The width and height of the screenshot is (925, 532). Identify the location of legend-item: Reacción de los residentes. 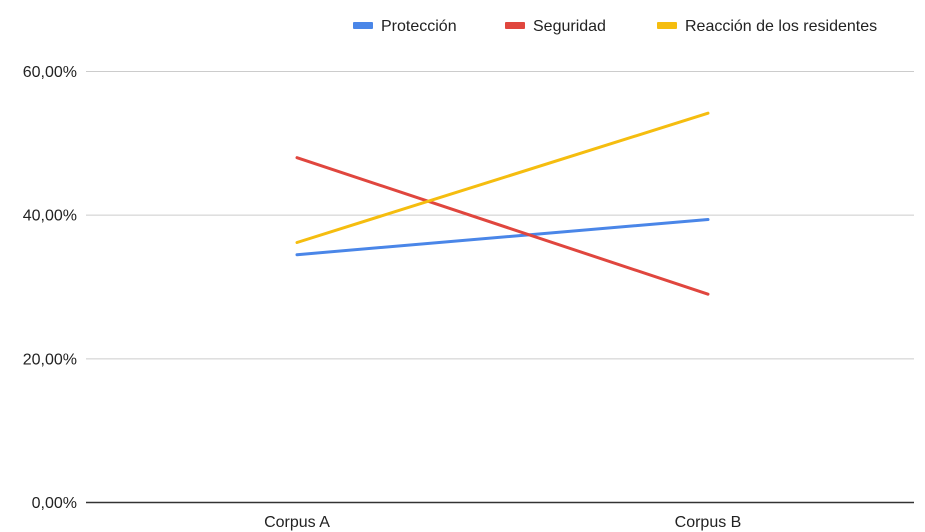
(767, 26).